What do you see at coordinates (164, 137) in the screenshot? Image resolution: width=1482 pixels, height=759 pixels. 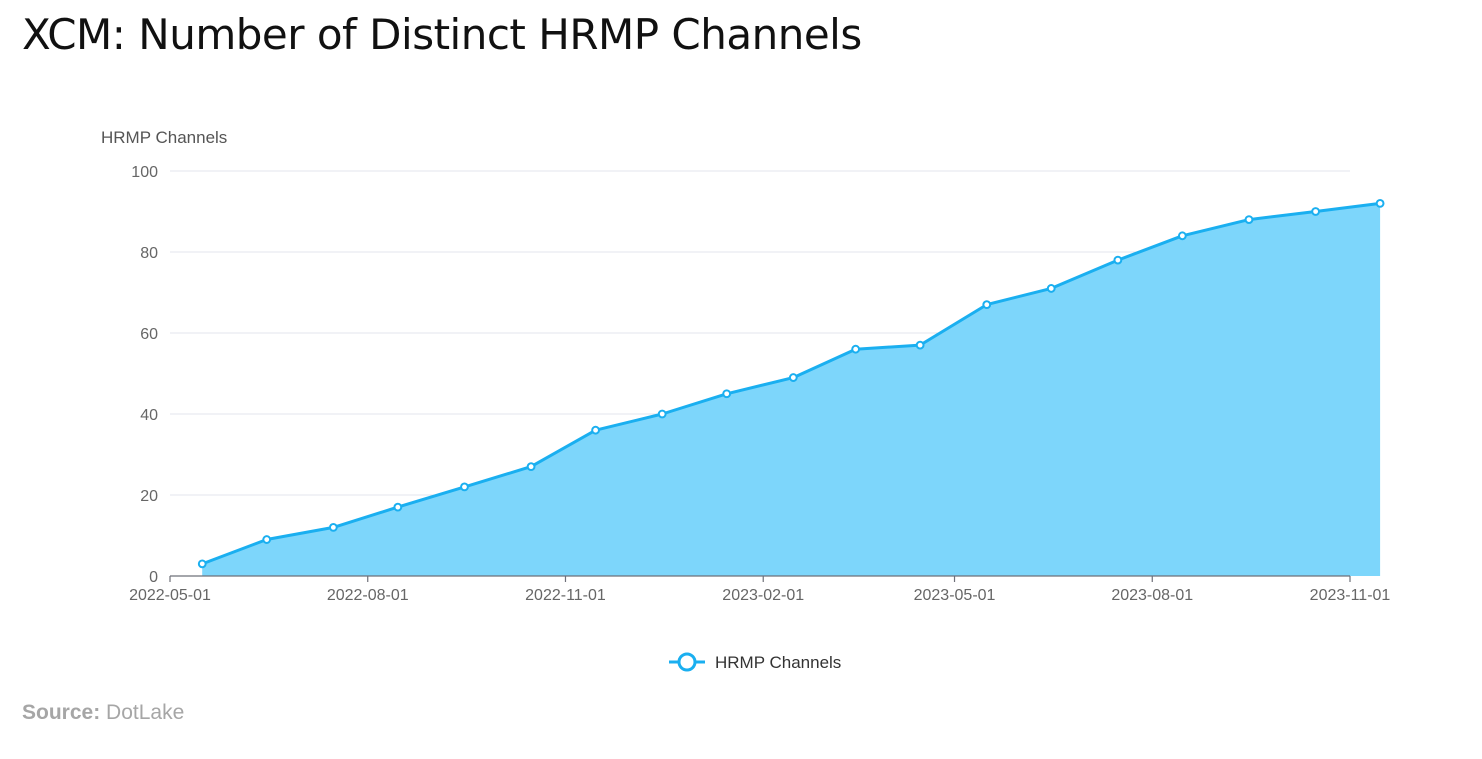 I see `y-axis-label: HRMP Channels` at bounding box center [164, 137].